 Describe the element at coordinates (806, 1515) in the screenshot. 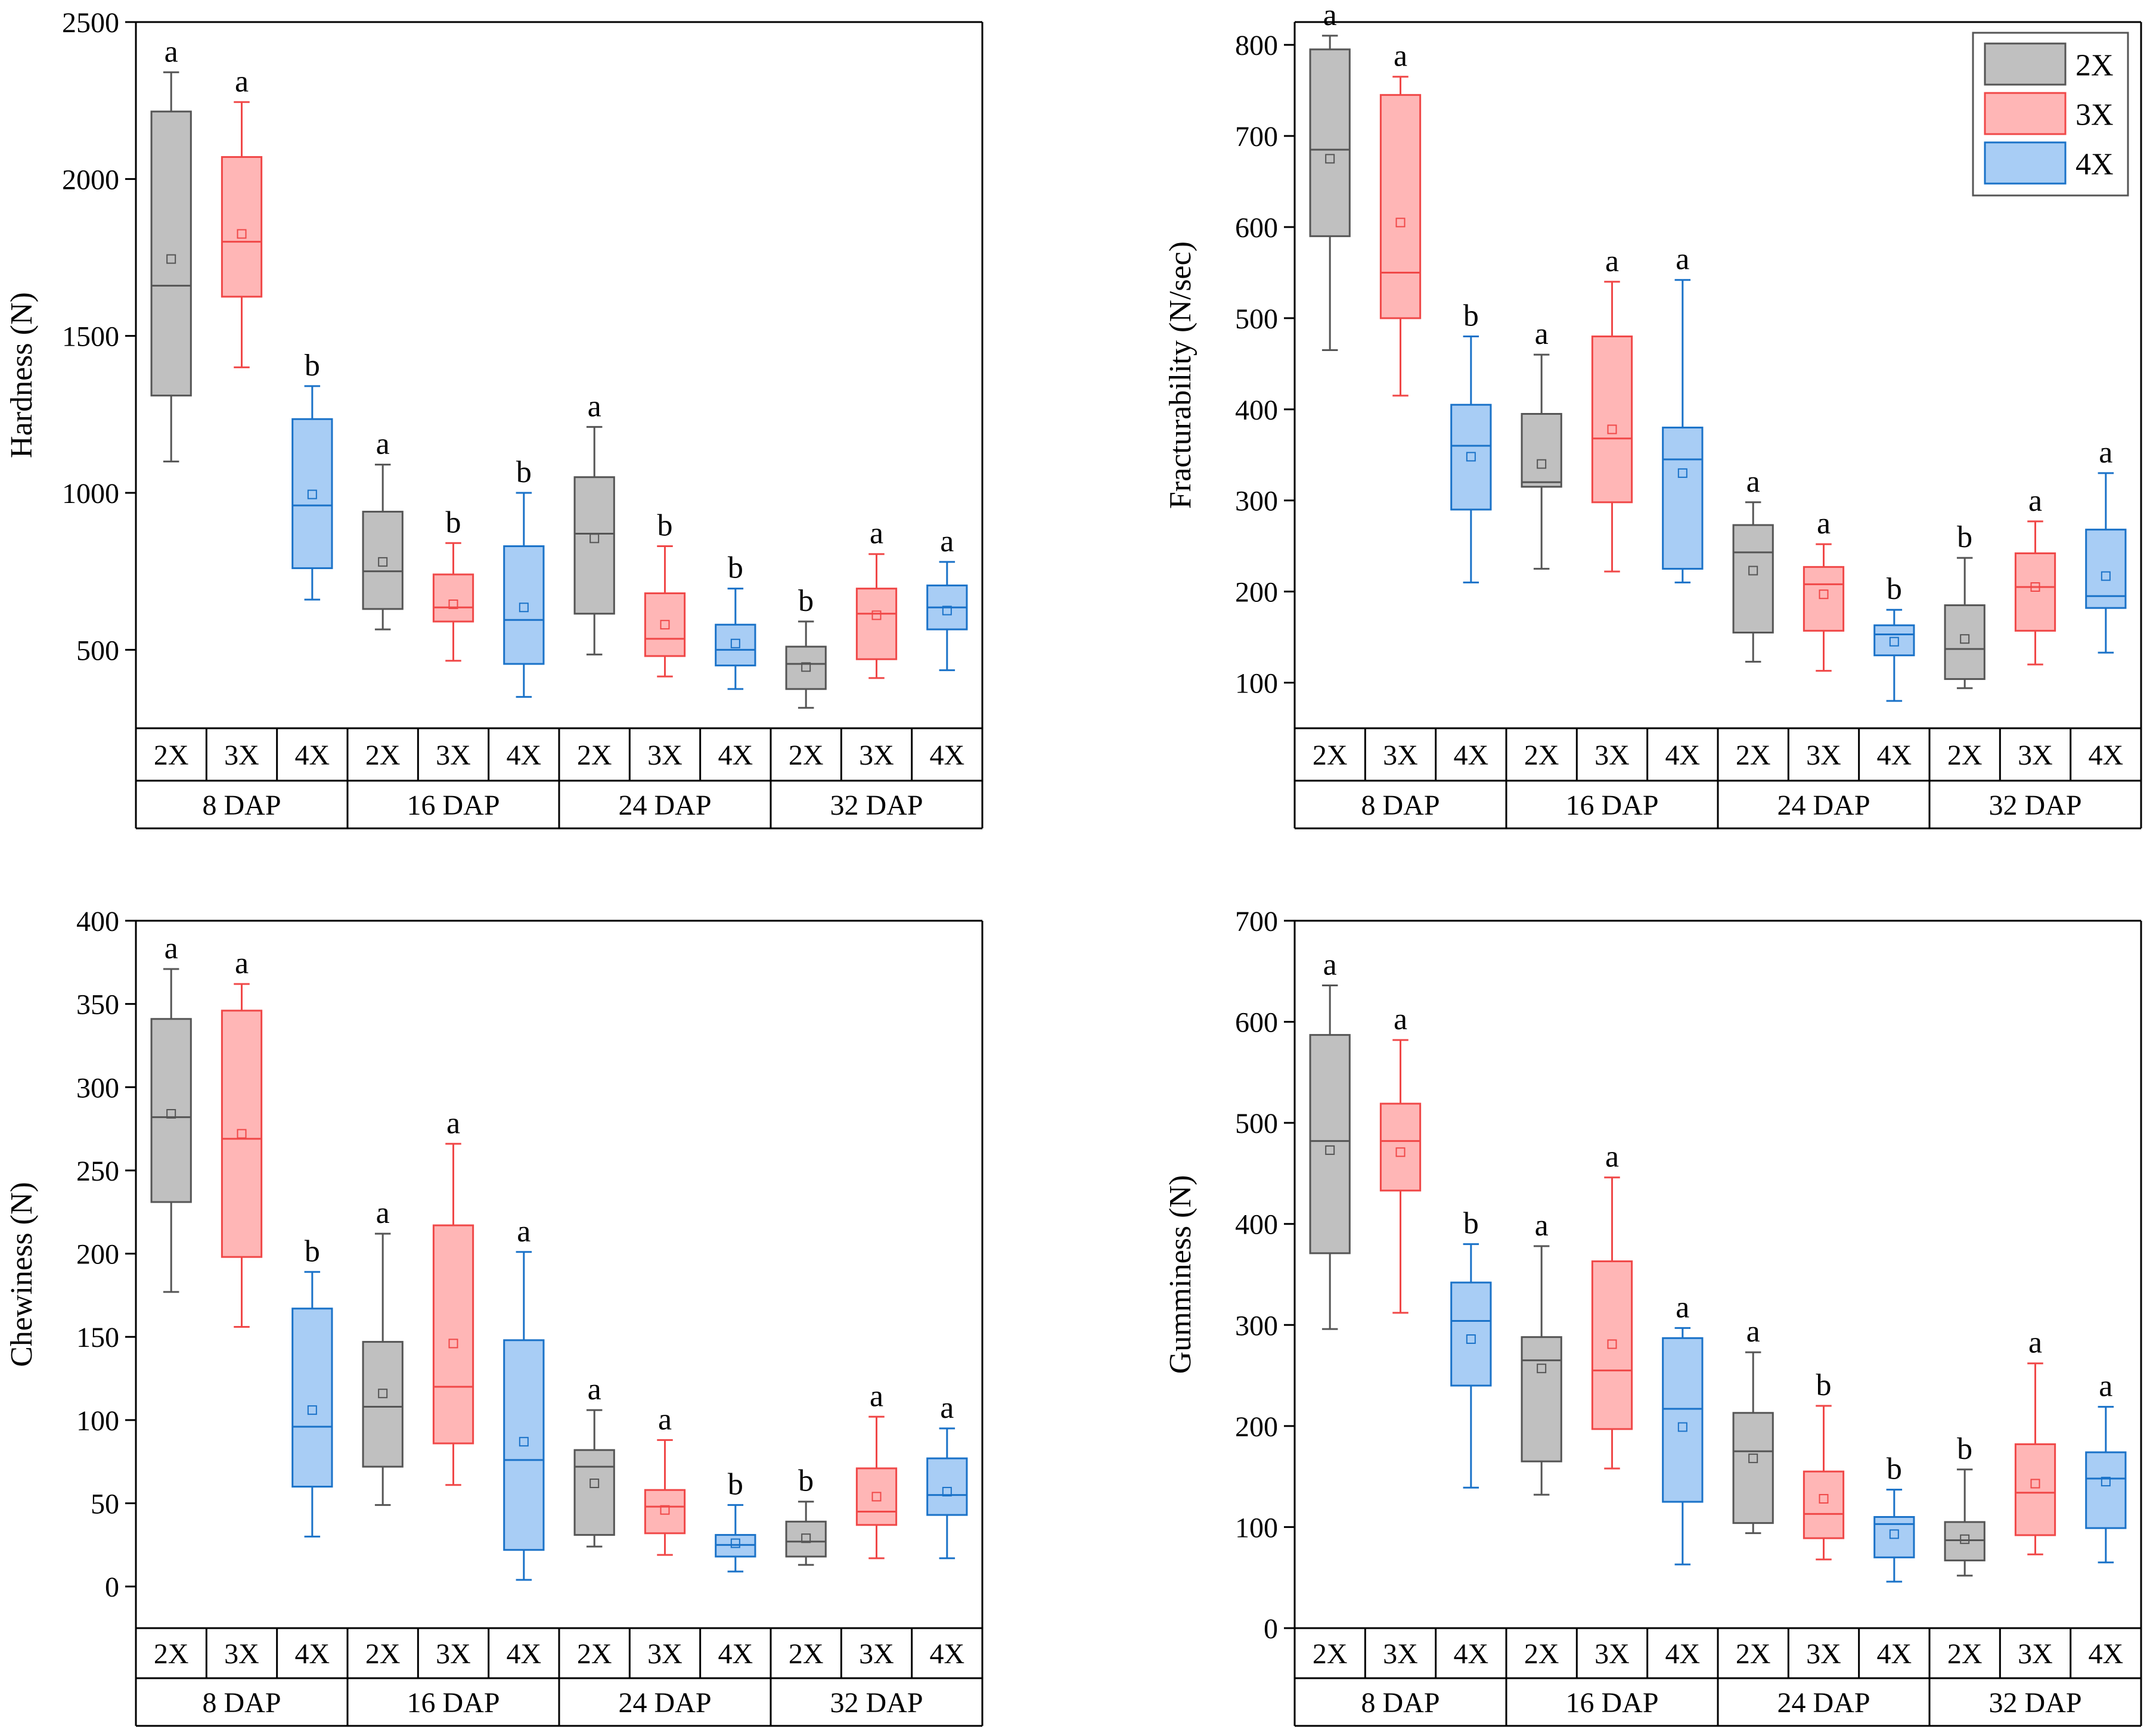

I see `box-32dap-2x: b` at that location.